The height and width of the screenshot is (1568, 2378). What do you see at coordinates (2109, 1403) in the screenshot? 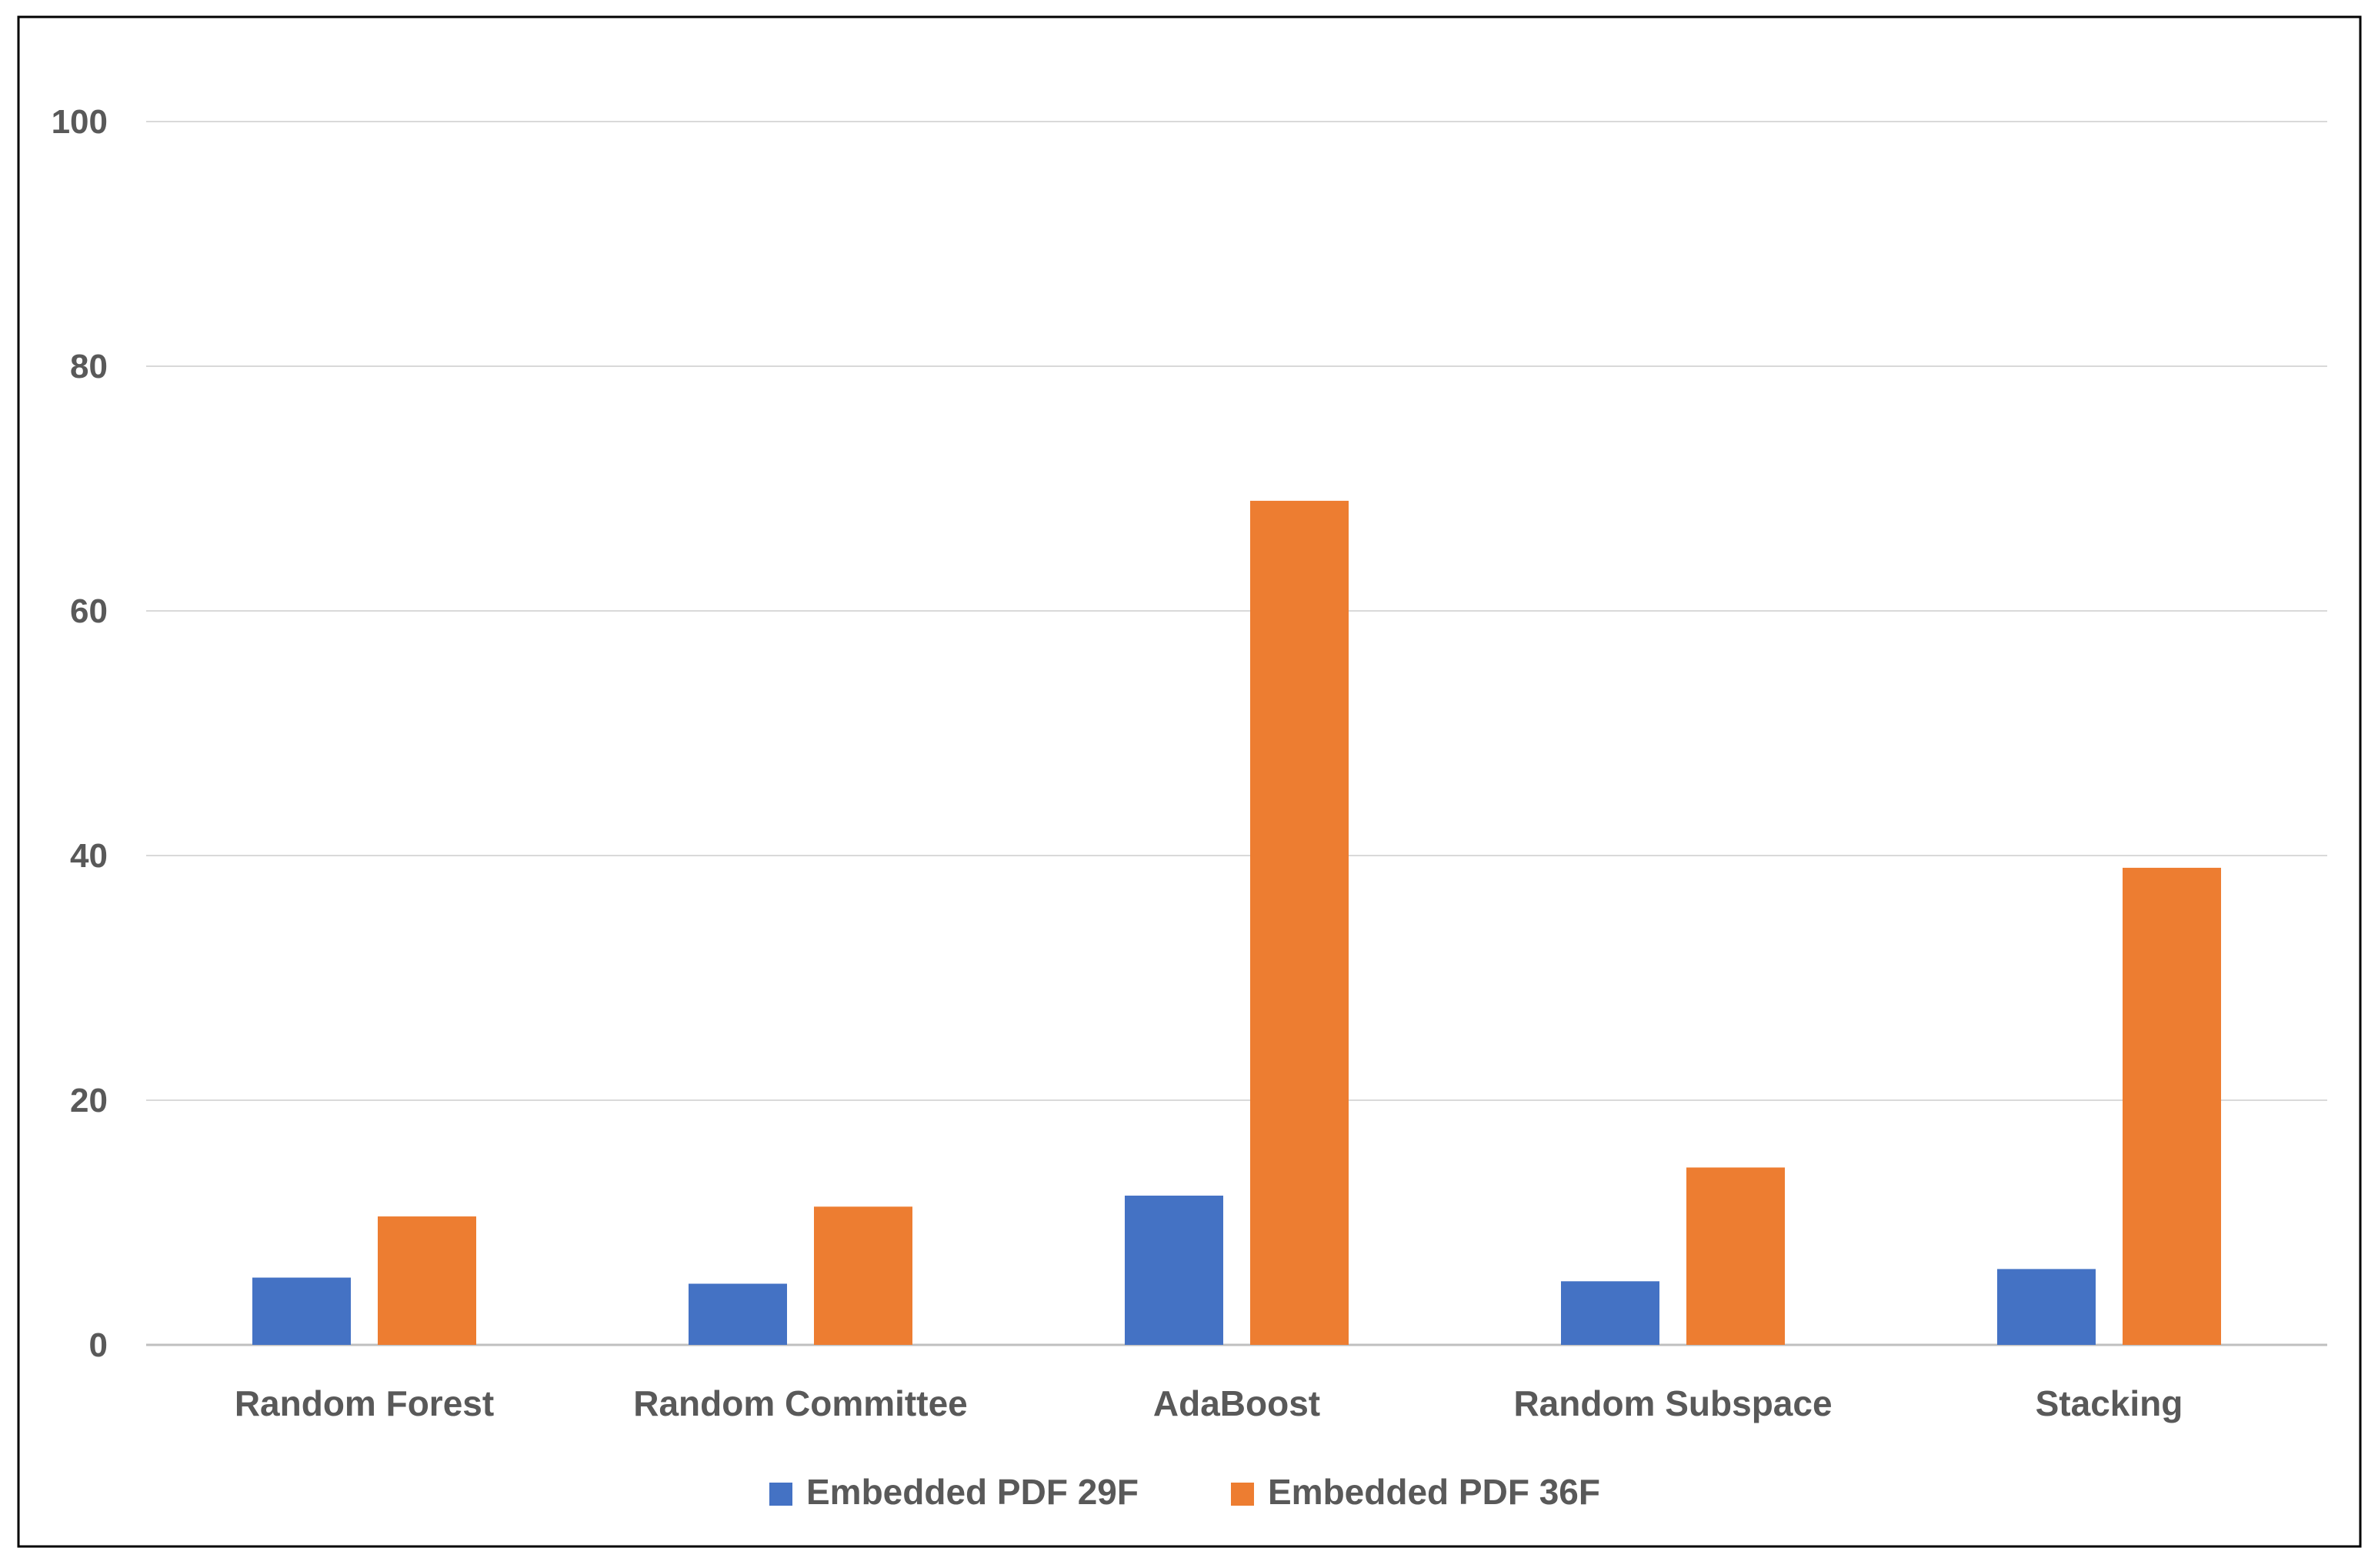
I see `x-category-label: Stacking` at bounding box center [2109, 1403].